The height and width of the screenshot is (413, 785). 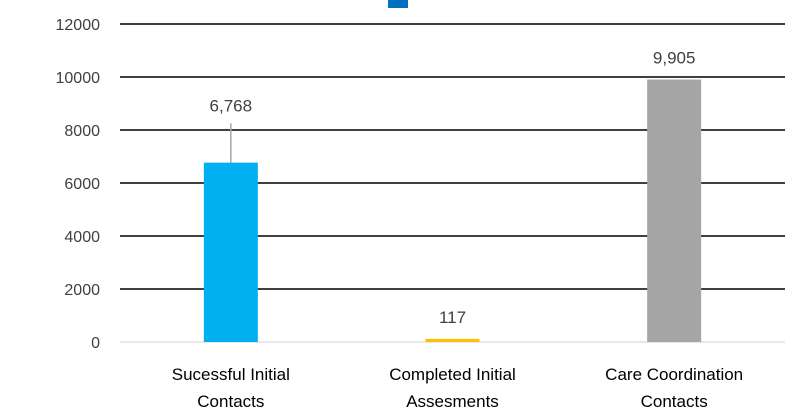 I want to click on y-tick-label: 12000, so click(x=78, y=25).